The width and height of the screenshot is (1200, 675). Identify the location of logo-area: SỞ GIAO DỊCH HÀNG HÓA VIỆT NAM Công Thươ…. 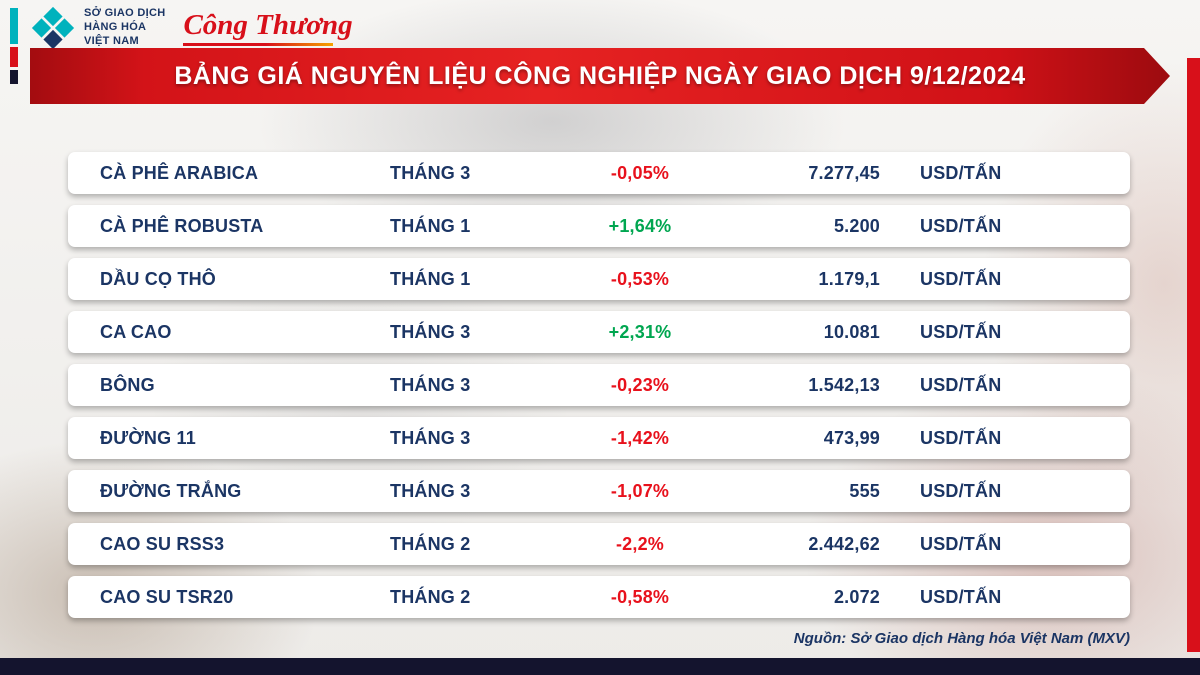
(191, 28).